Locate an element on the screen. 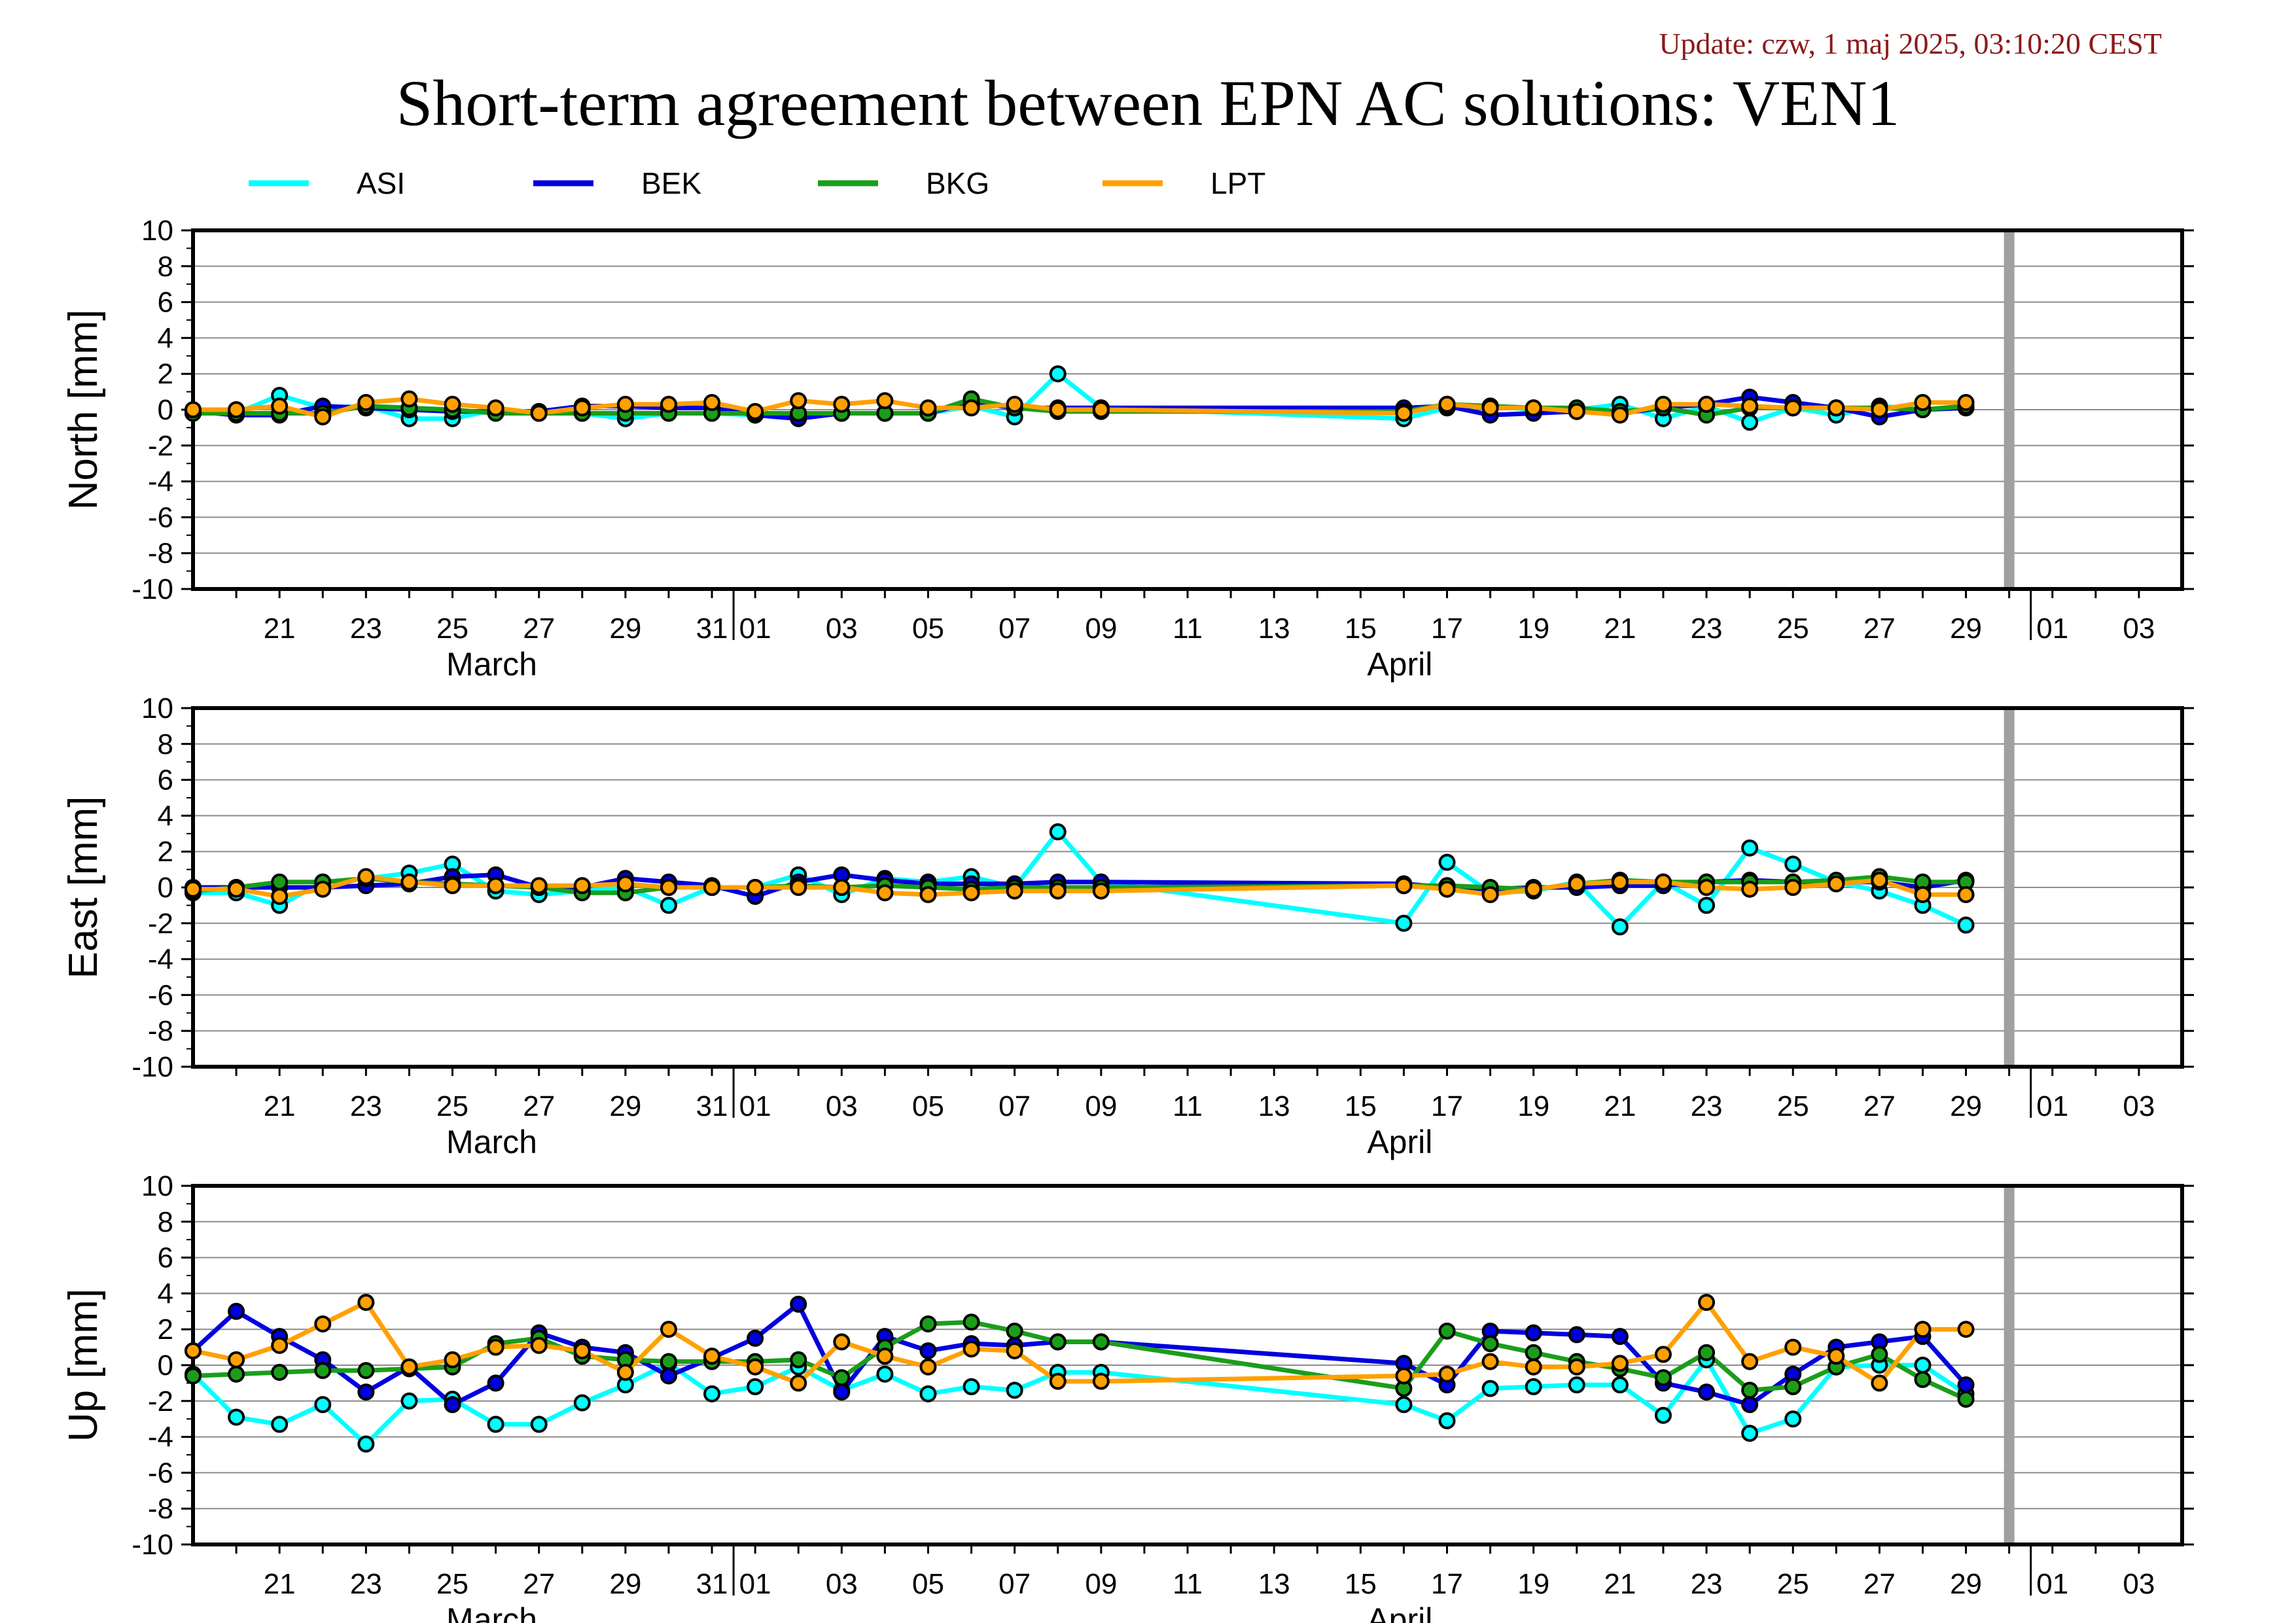  x-tick-label: 11 is located at coordinates (1188, 629).